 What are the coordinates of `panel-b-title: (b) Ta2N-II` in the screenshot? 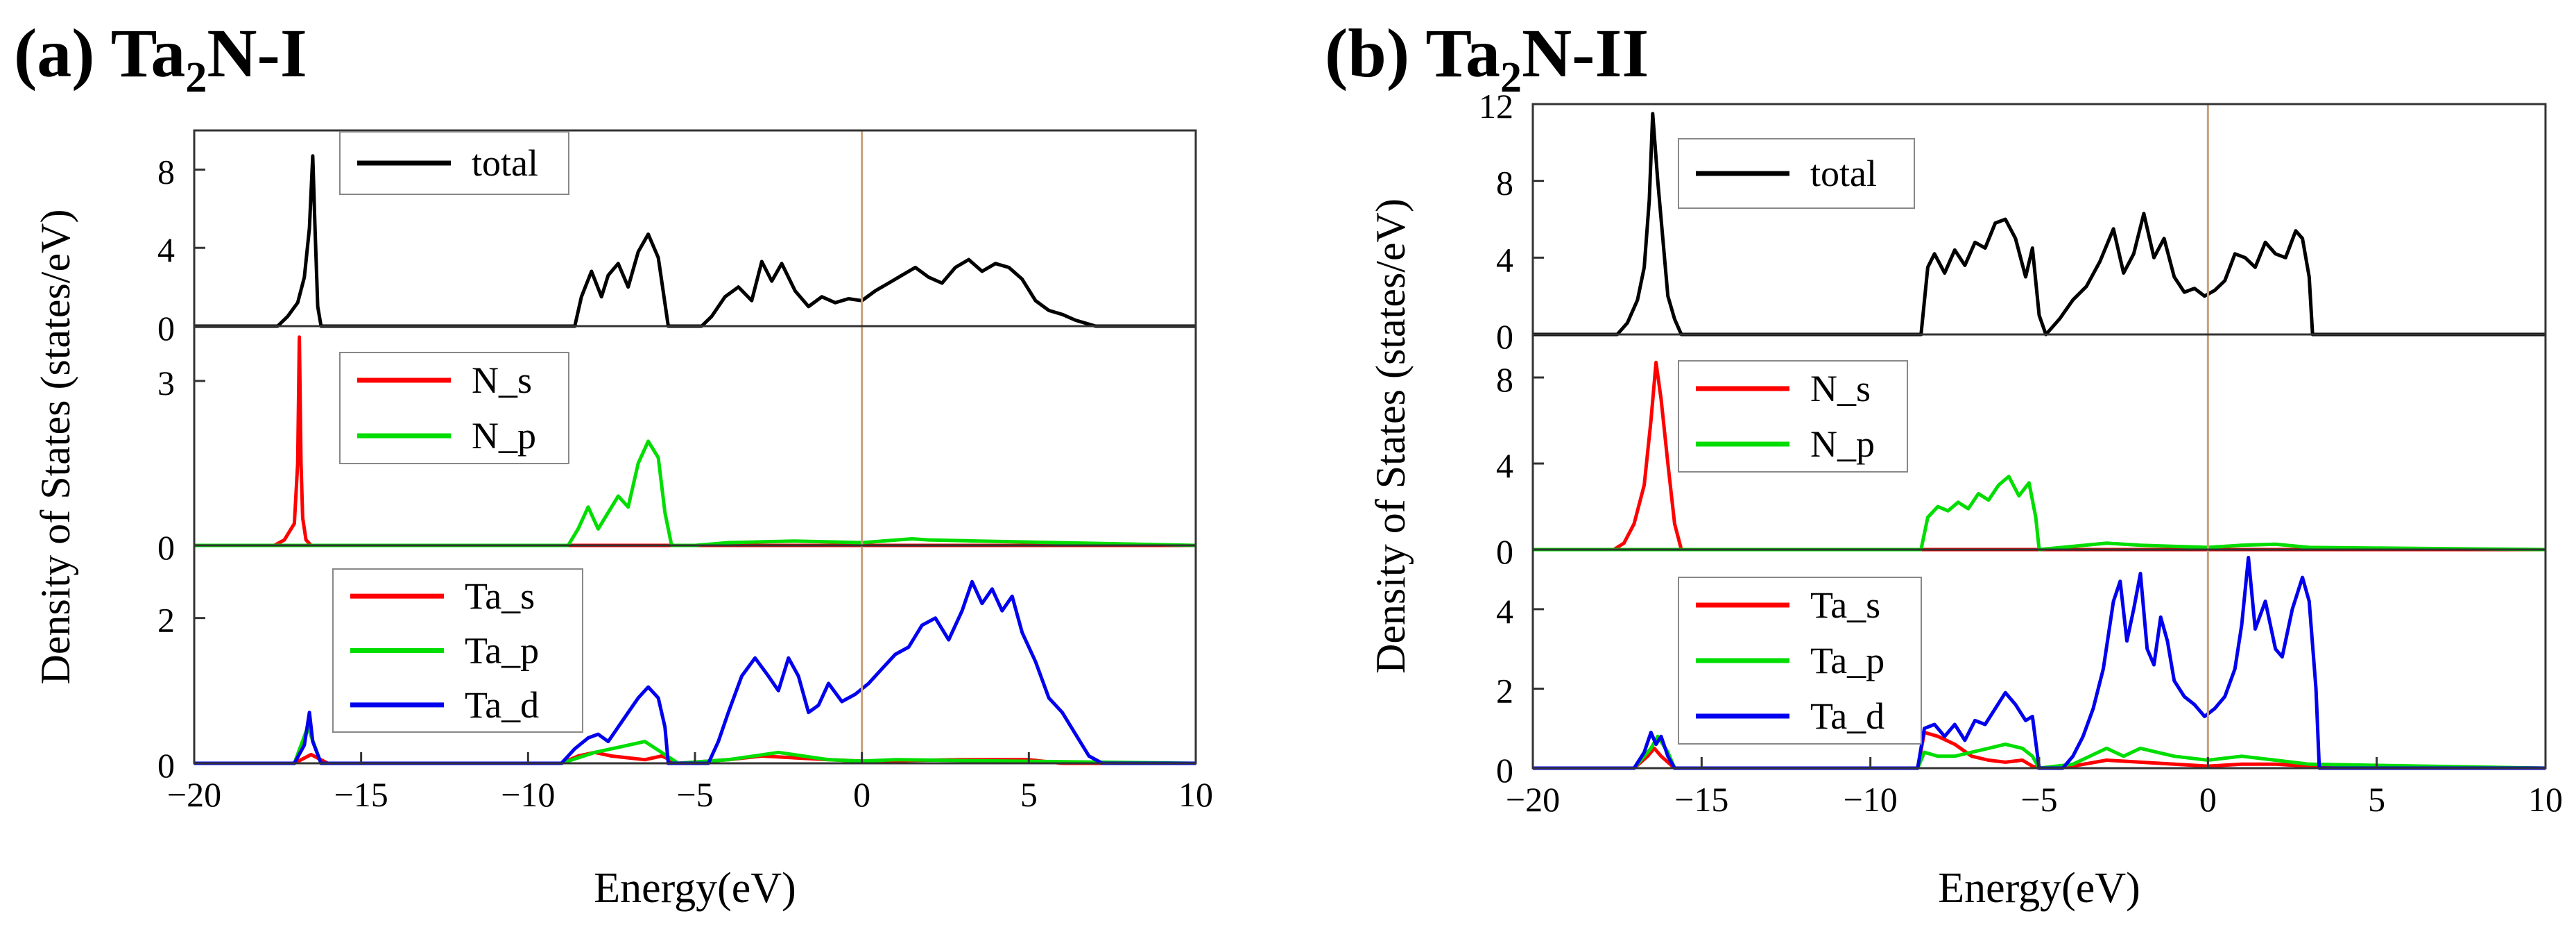 It's located at (1487, 58).